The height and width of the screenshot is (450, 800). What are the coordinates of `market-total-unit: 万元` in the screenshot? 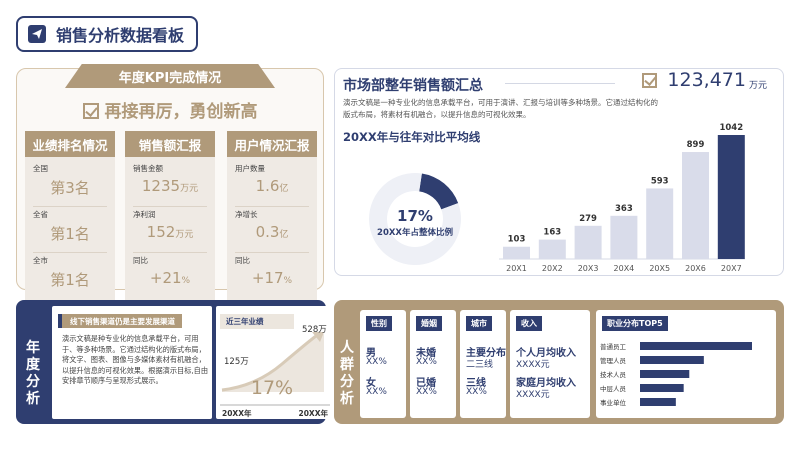 It's located at (757, 85).